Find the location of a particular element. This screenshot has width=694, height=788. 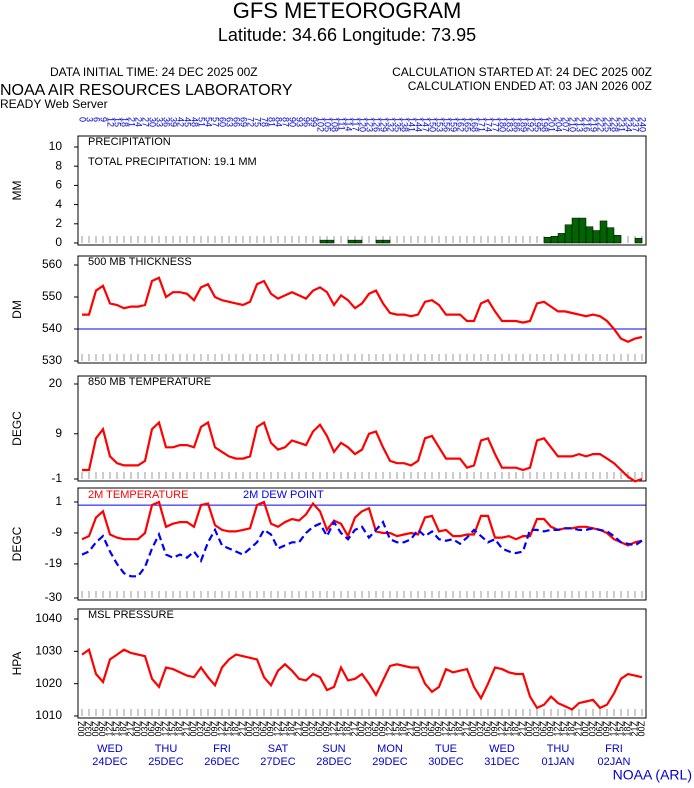

hour-label: 159 is located at coordinates (454, 124).